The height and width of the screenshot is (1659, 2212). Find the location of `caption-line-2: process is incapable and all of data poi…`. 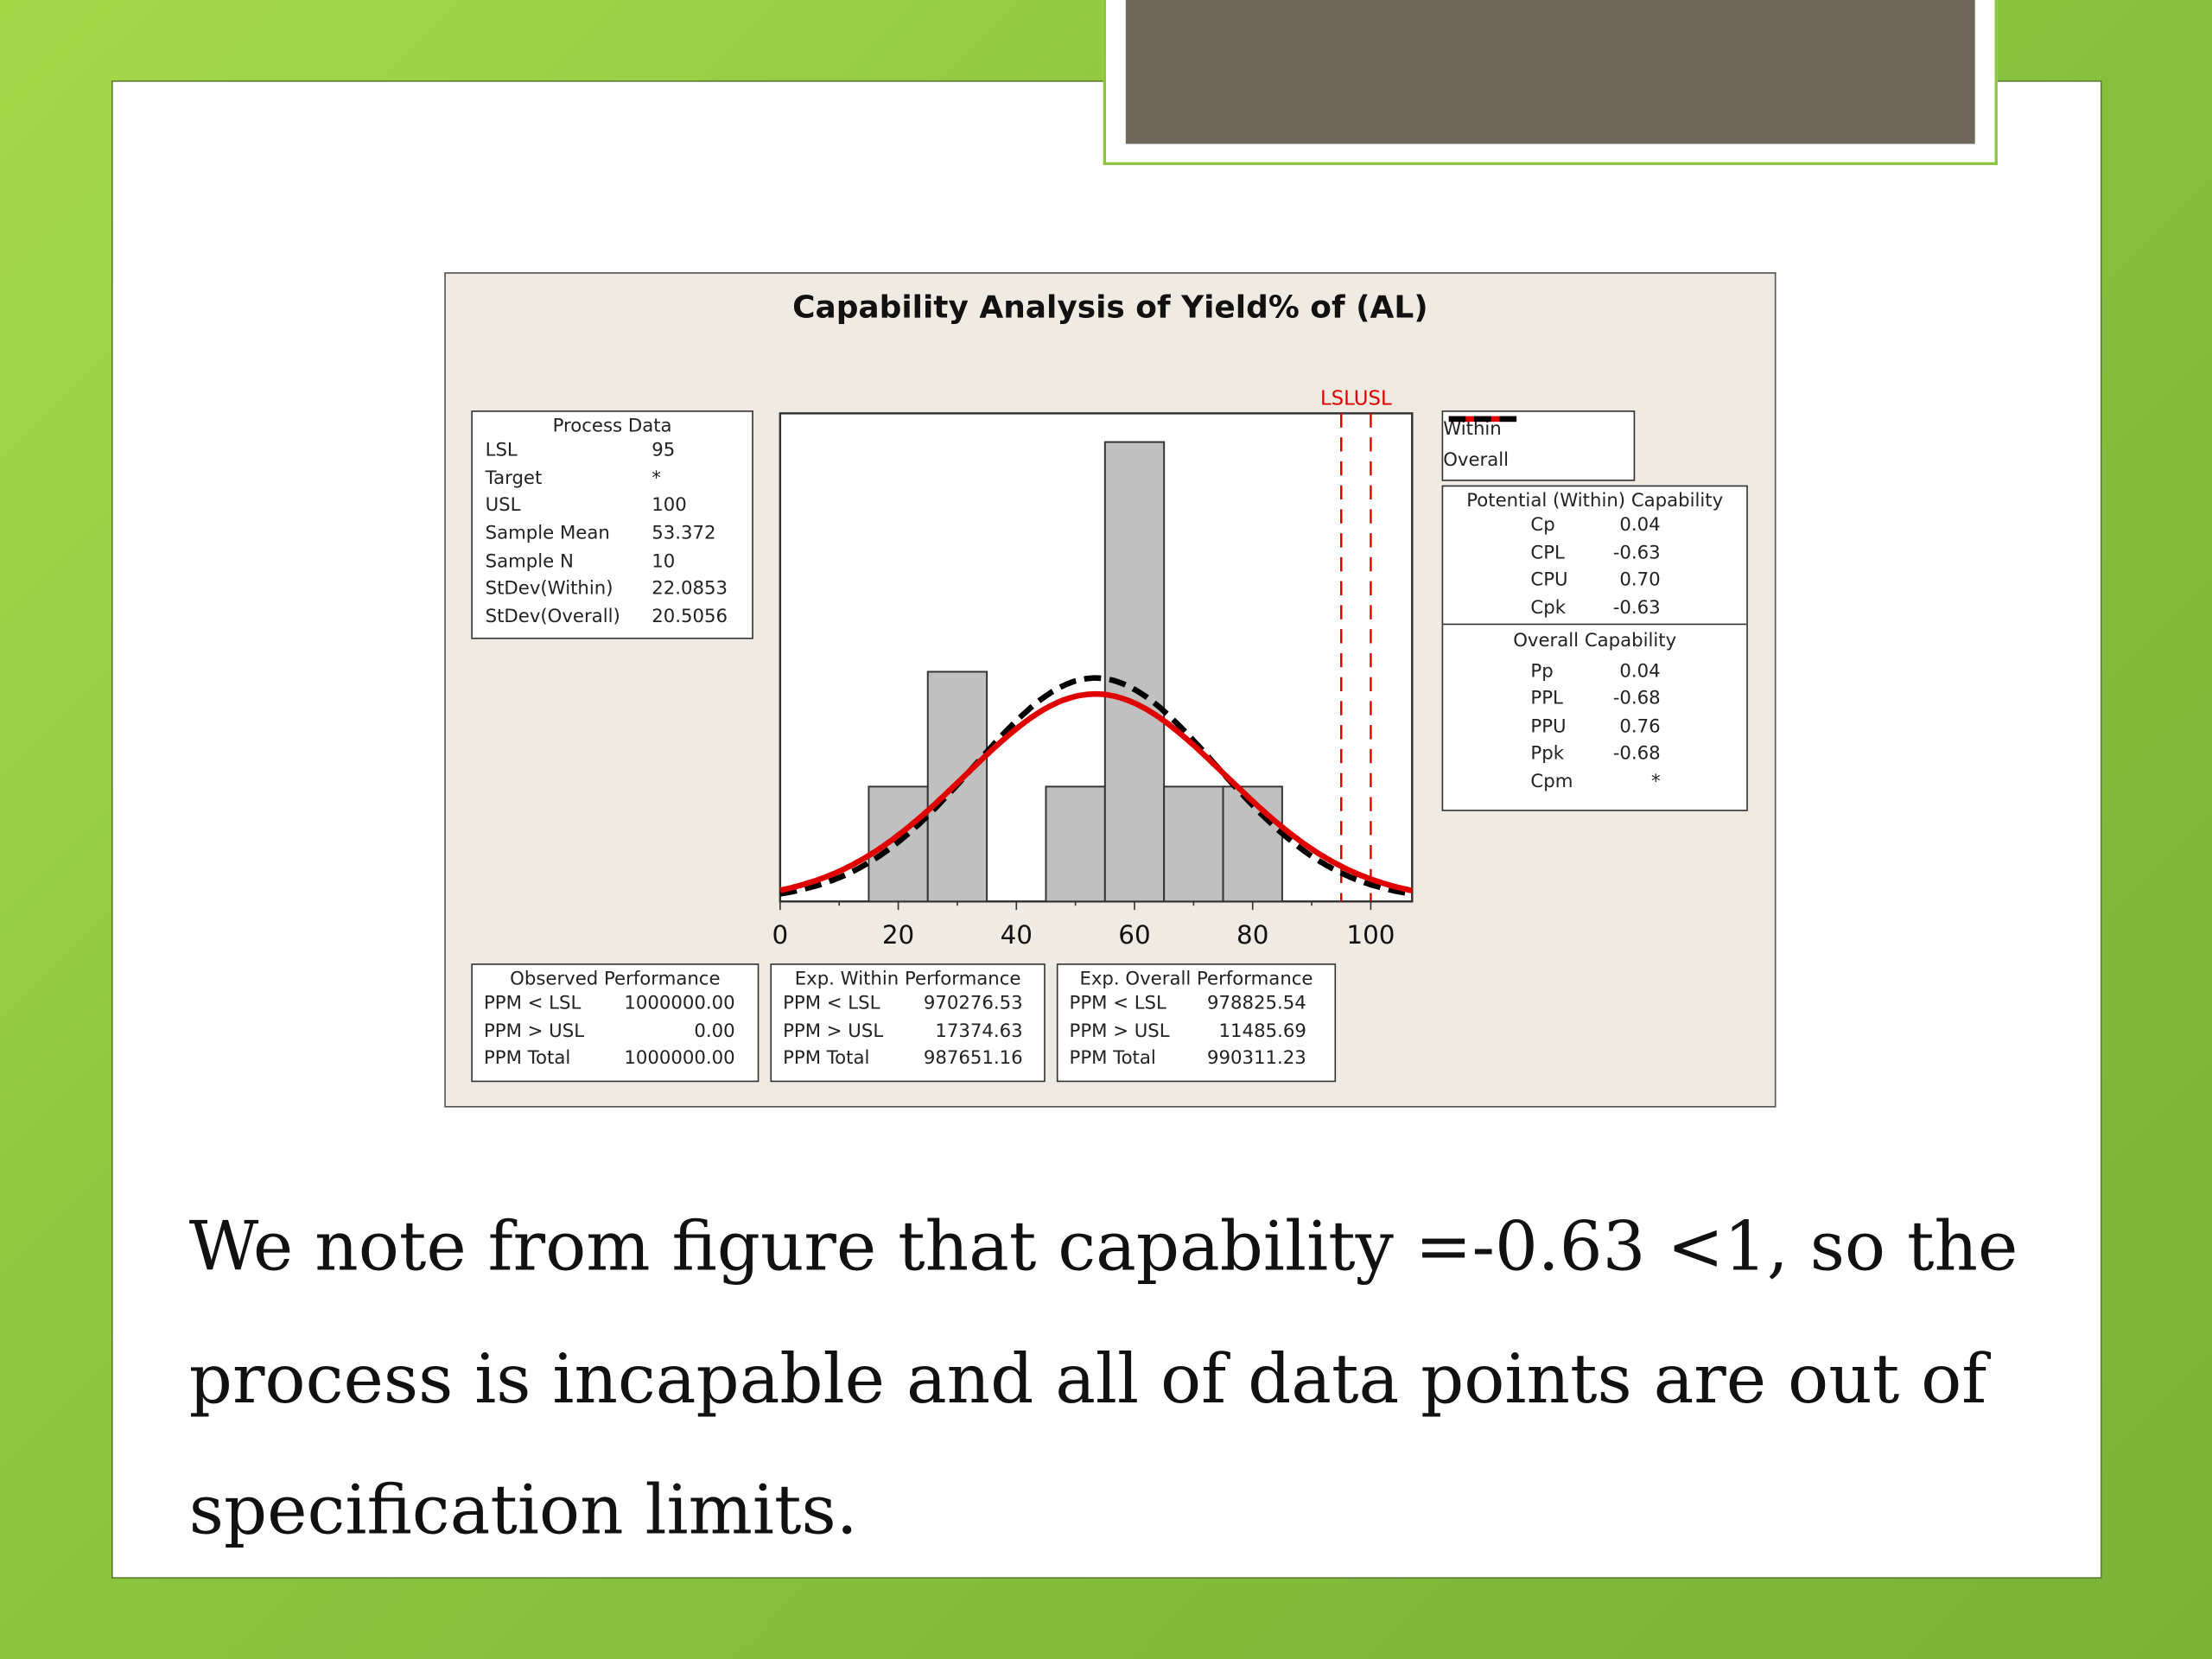

caption-line-2: process is incapable and all of data poi… is located at coordinates (1087, 1379).